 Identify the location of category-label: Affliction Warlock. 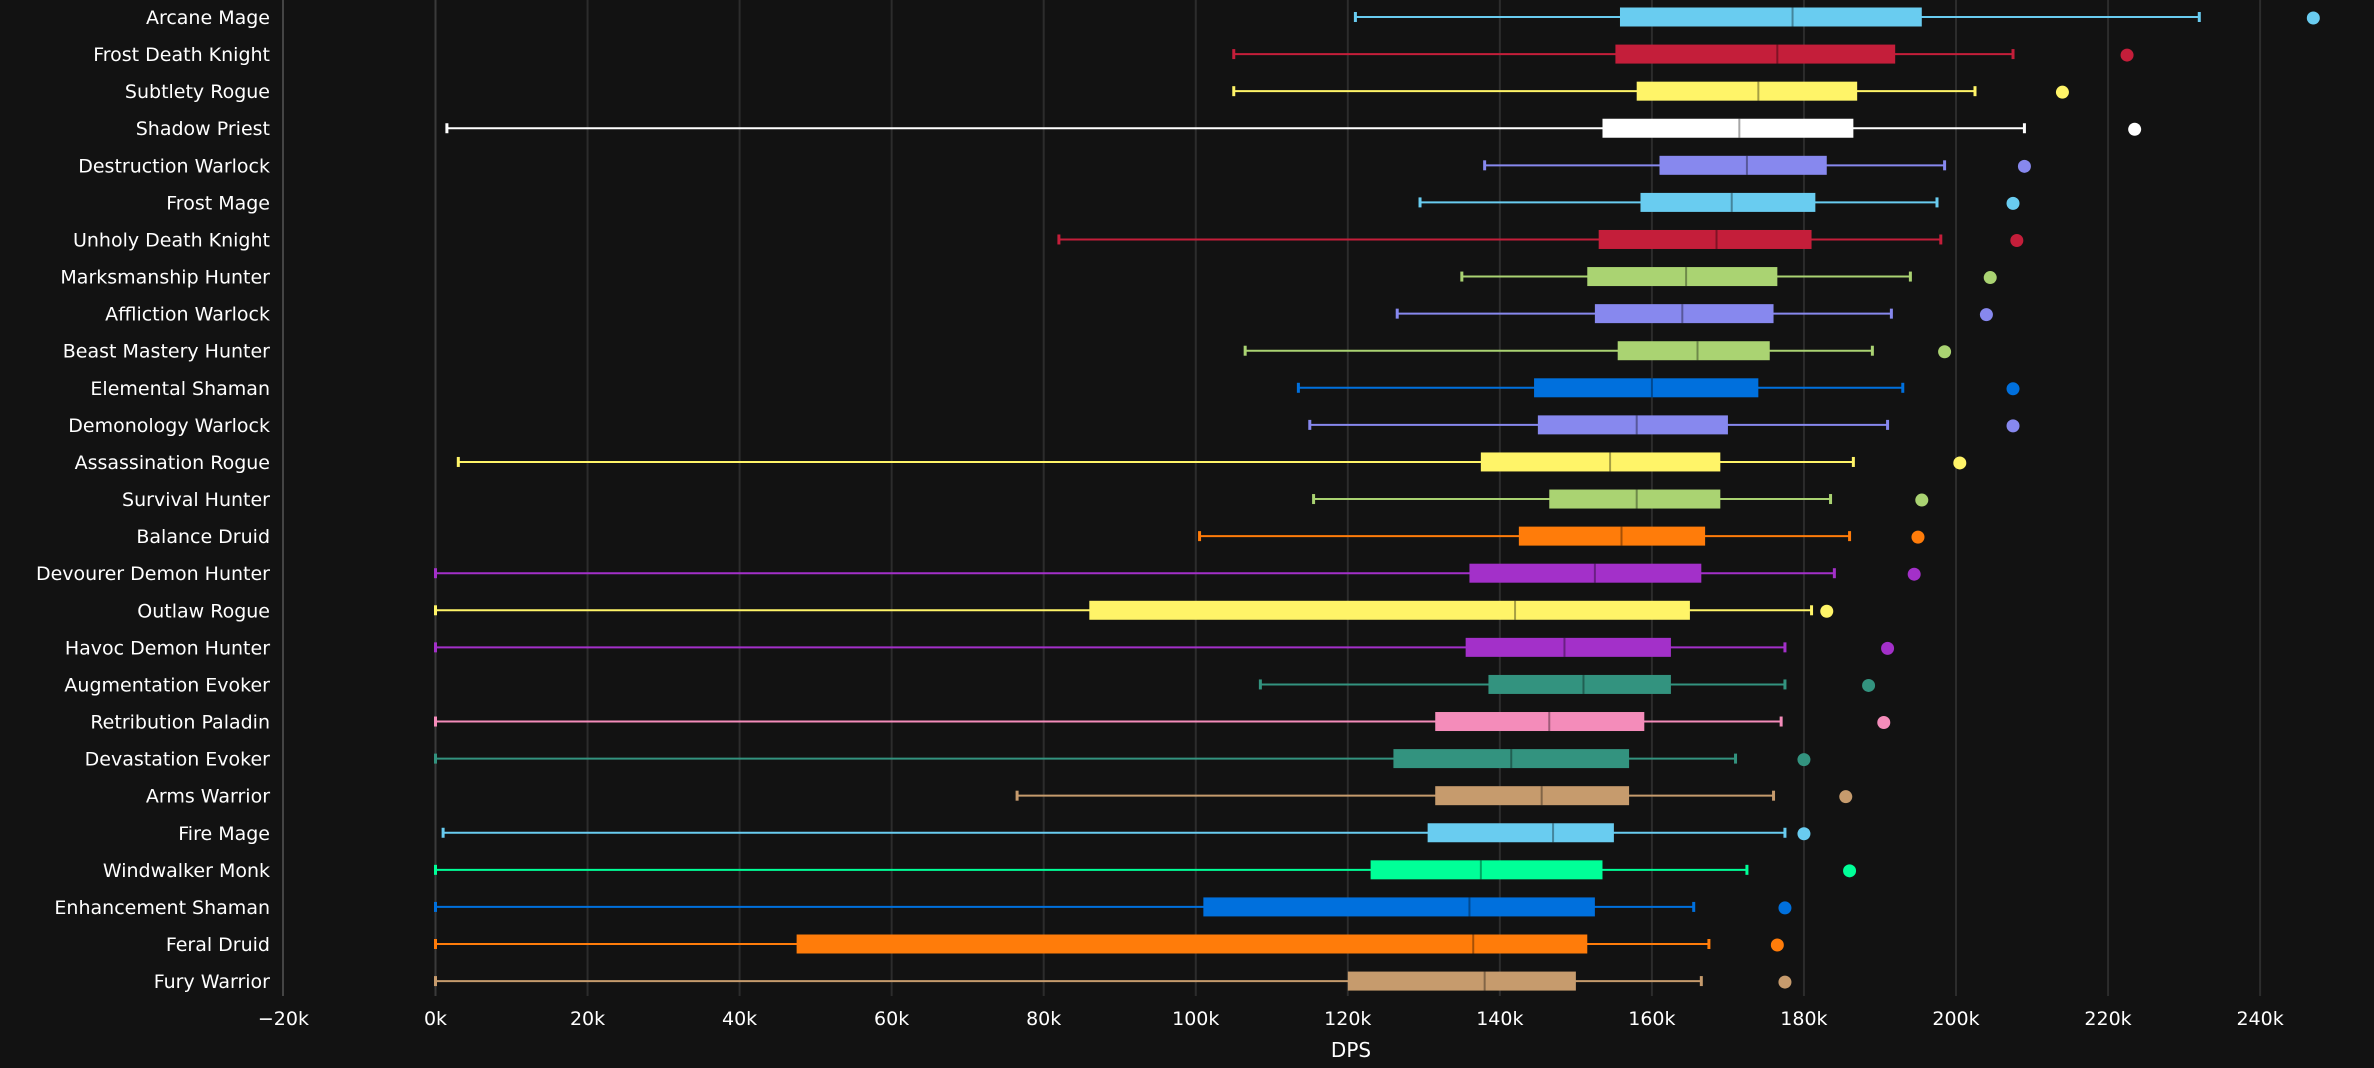
(187, 315).